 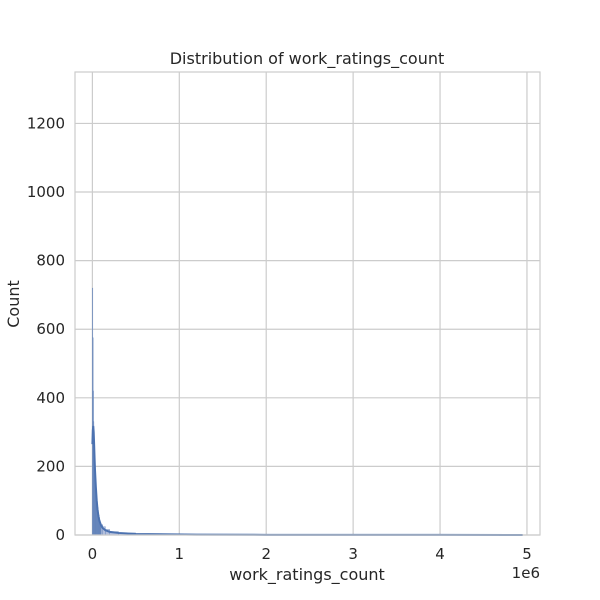 I want to click on y-tick-label: 600, so click(x=50, y=329).